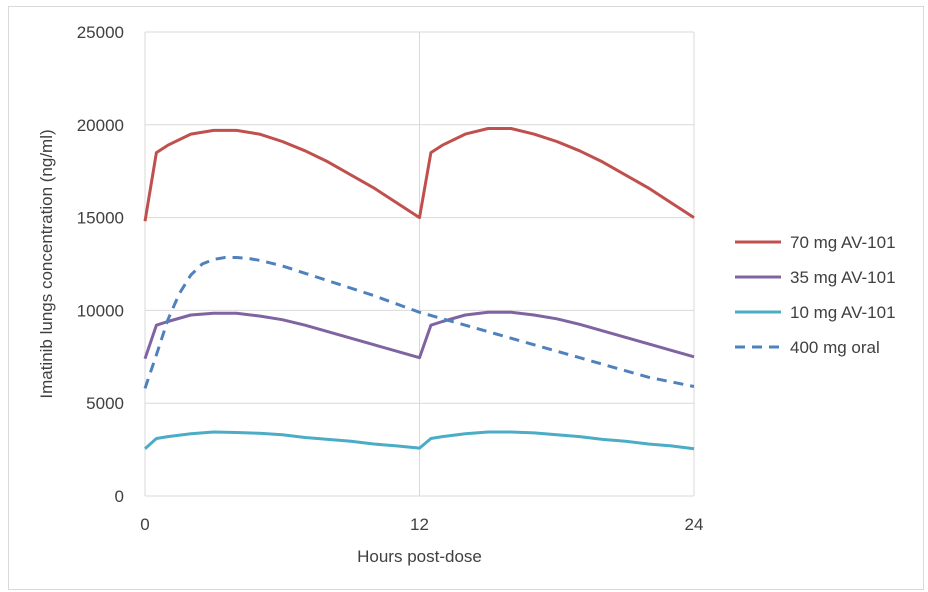 The image size is (928, 592). What do you see at coordinates (835, 347) in the screenshot?
I see `legend-label: 400 mg oral` at bounding box center [835, 347].